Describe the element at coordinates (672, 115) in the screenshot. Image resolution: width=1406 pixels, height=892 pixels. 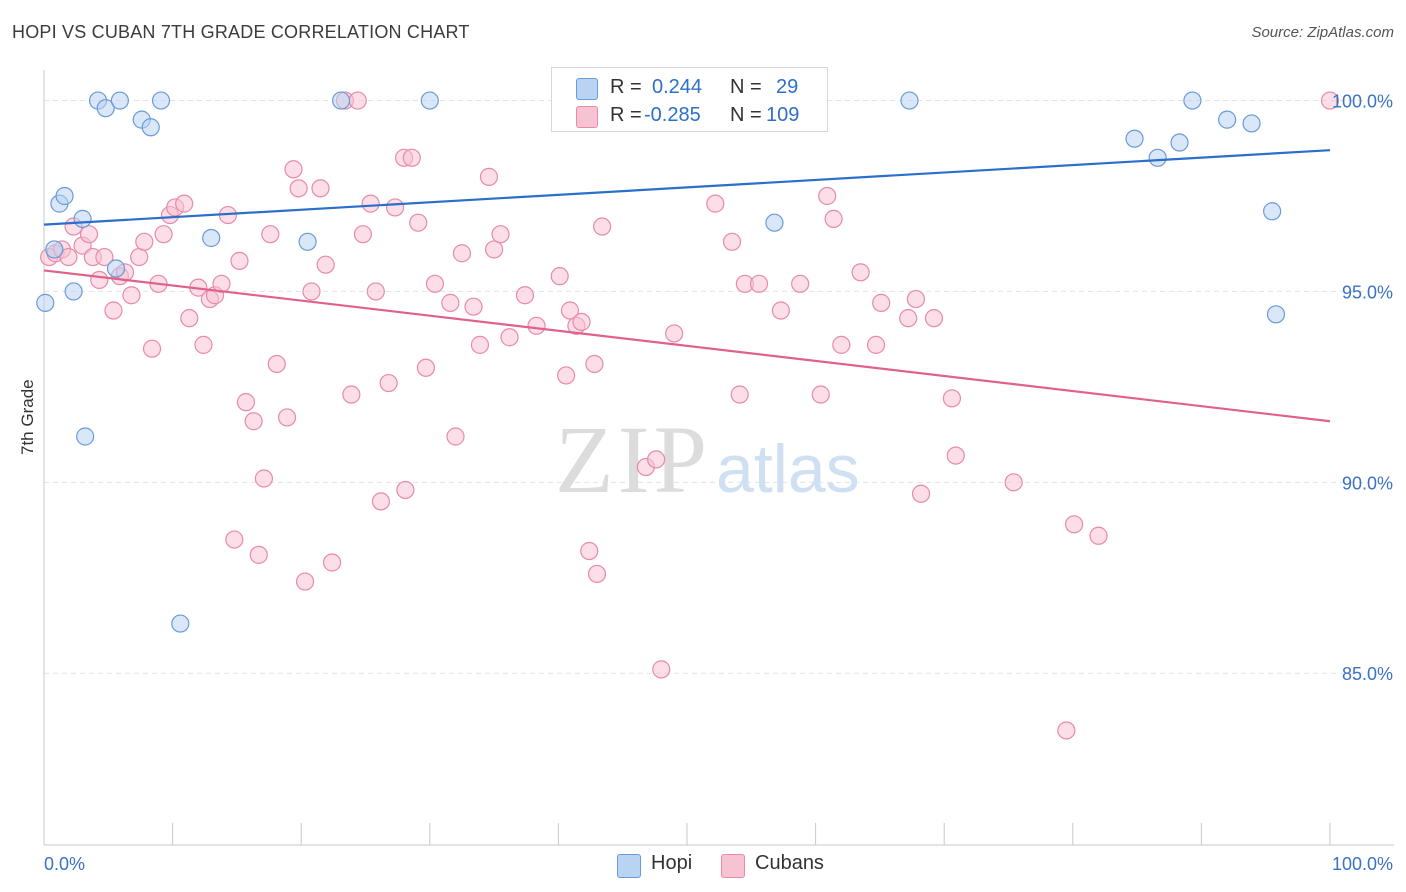
I see `cubans-r-value: -0.285` at that location.